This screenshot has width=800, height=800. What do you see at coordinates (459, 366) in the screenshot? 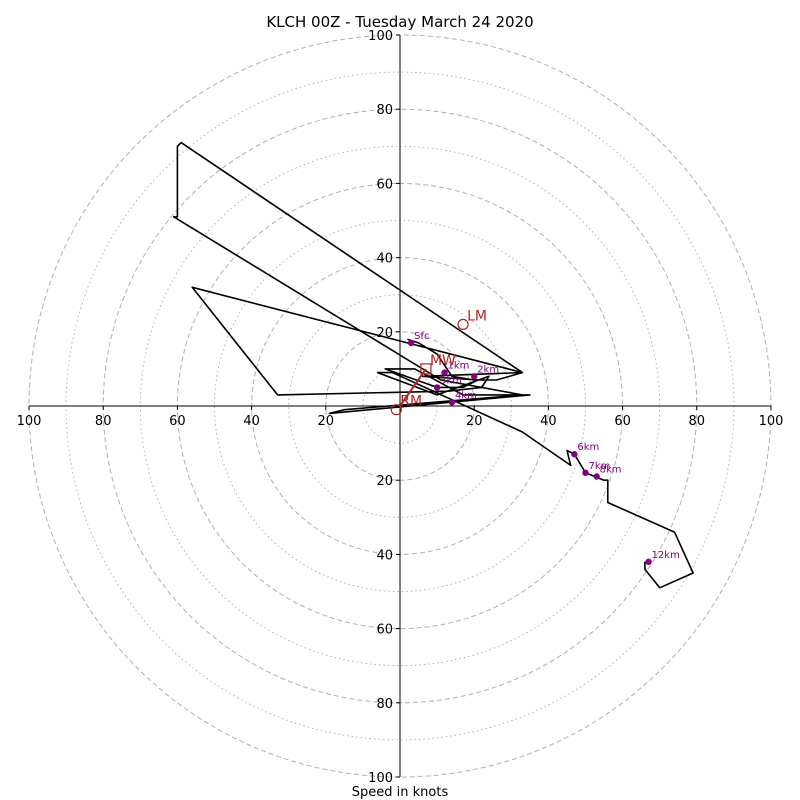
I see `height-marker-label: 1km` at bounding box center [459, 366].